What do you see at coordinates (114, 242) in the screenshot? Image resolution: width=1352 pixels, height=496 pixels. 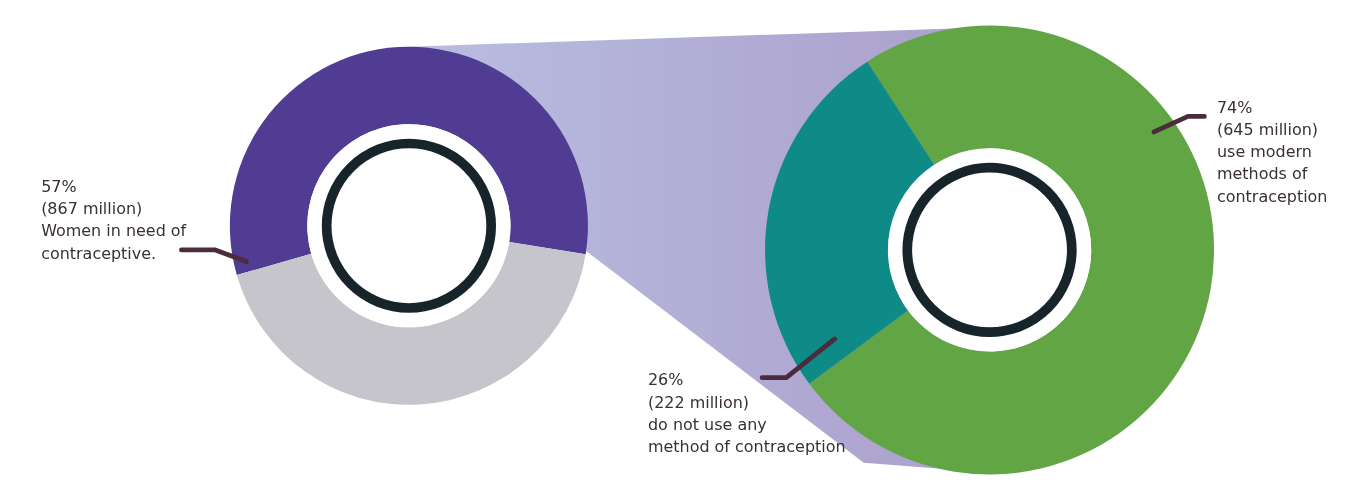 I see `slice-label: Women in need of contraceptive.` at bounding box center [114, 242].